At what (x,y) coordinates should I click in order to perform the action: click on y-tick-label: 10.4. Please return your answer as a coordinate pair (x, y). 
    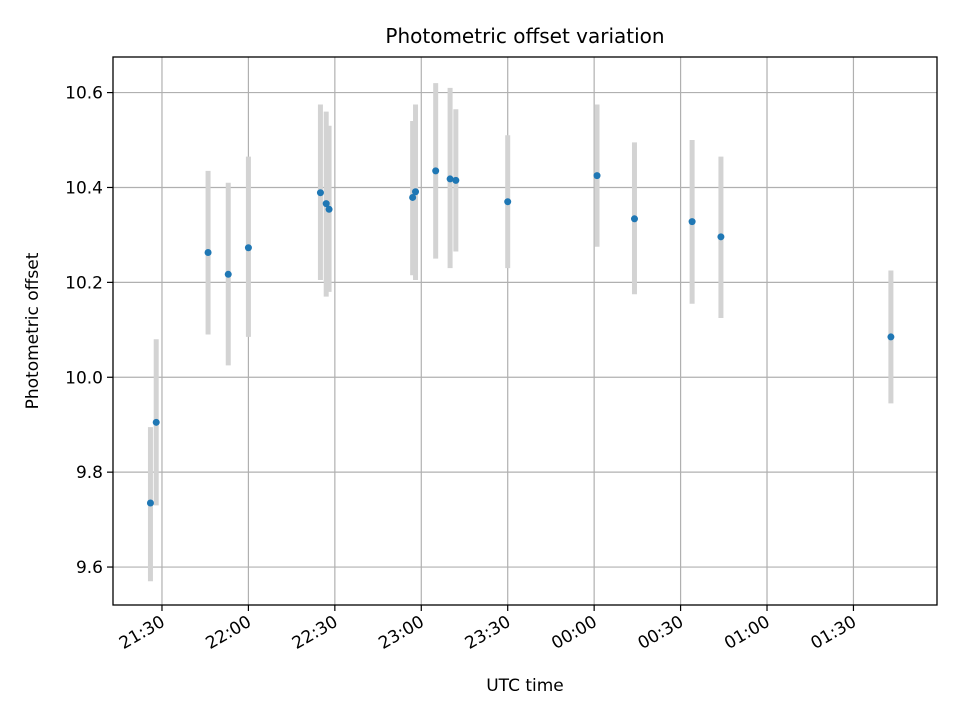
    Looking at the image, I should click on (84, 188).